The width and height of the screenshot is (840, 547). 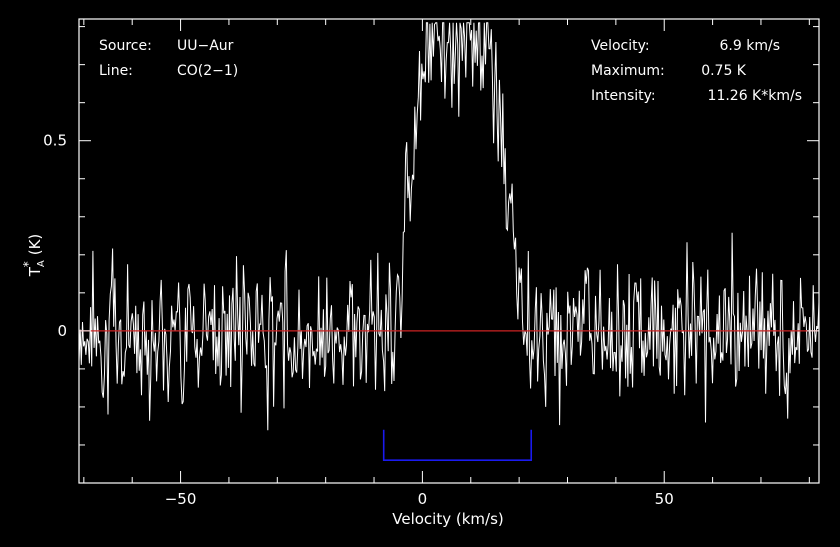 What do you see at coordinates (181, 499) in the screenshot?
I see `x-tick-label: −50` at bounding box center [181, 499].